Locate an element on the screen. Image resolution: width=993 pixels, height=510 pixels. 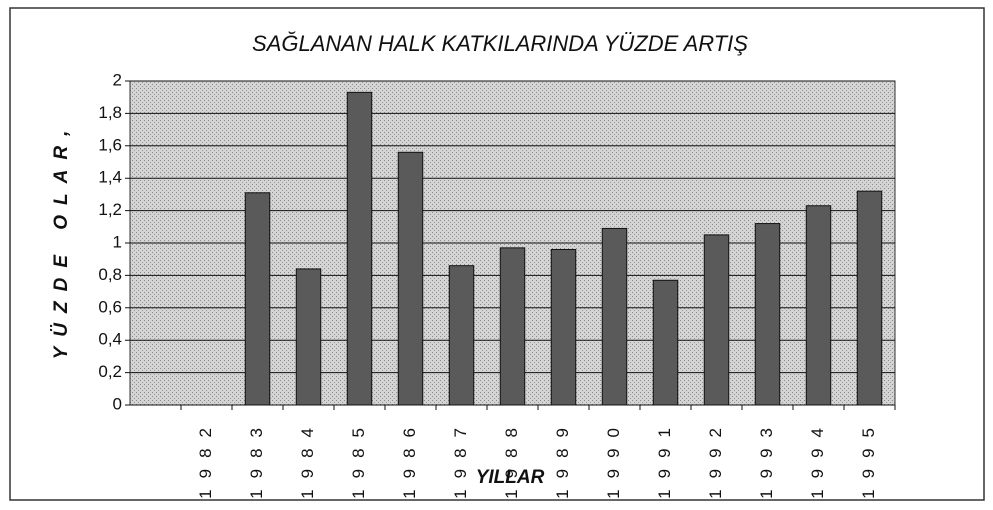
x-tick-label: 1985 is located at coordinates (358, 458).